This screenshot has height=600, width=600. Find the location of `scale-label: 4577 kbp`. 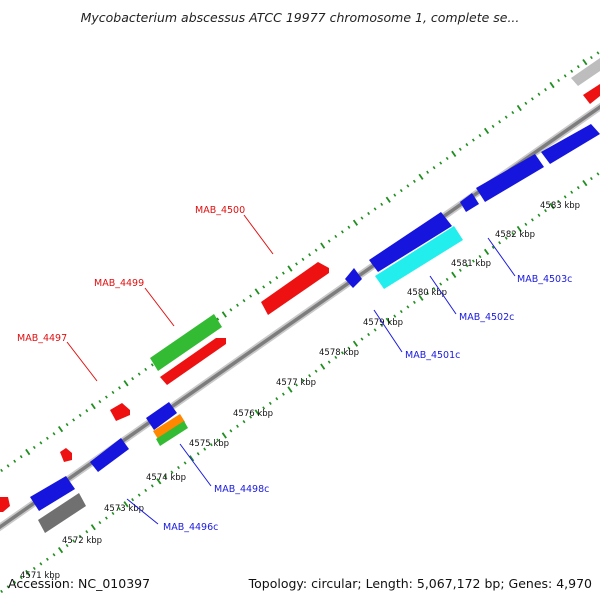

scale-label: 4577 kbp is located at coordinates (296, 383).